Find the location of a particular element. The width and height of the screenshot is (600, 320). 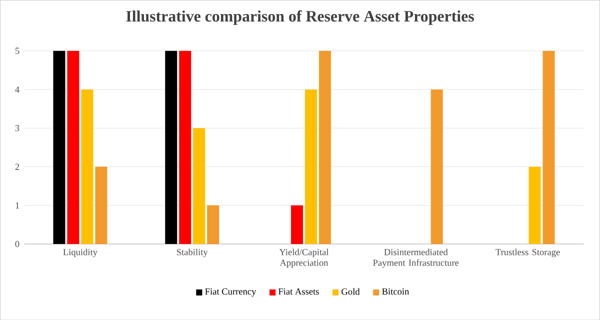

legend-label: Bitcoin is located at coordinates (396, 291).